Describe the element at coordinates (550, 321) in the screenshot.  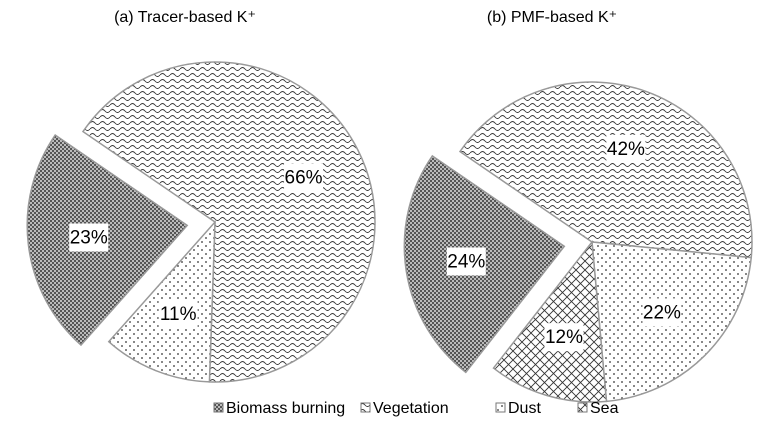
I see `pie-slice` at that location.